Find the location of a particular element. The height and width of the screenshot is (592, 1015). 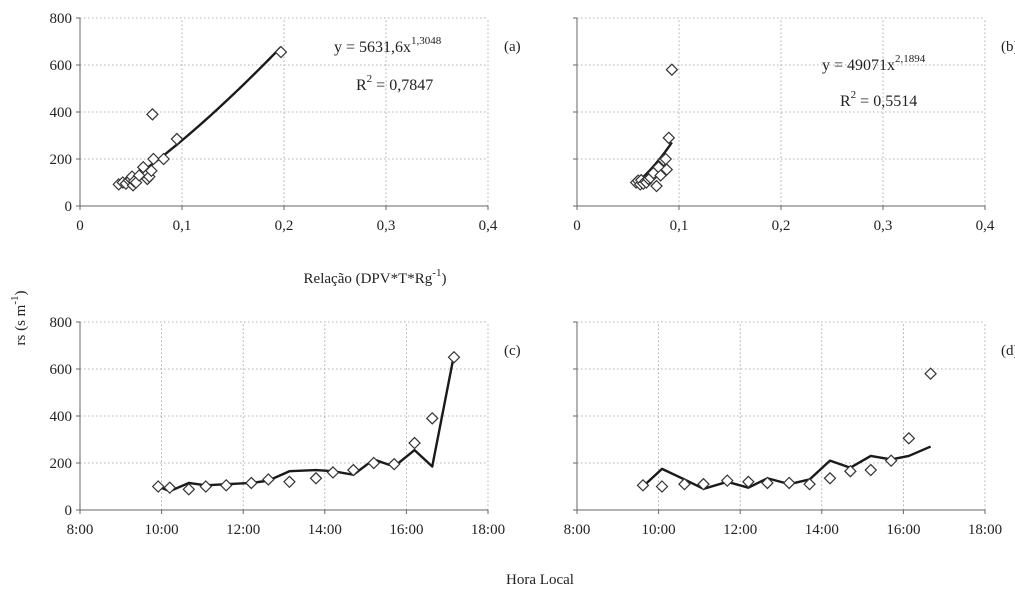

regression-equation: y = 5631,6x1,3048 is located at coordinates (388, 45).